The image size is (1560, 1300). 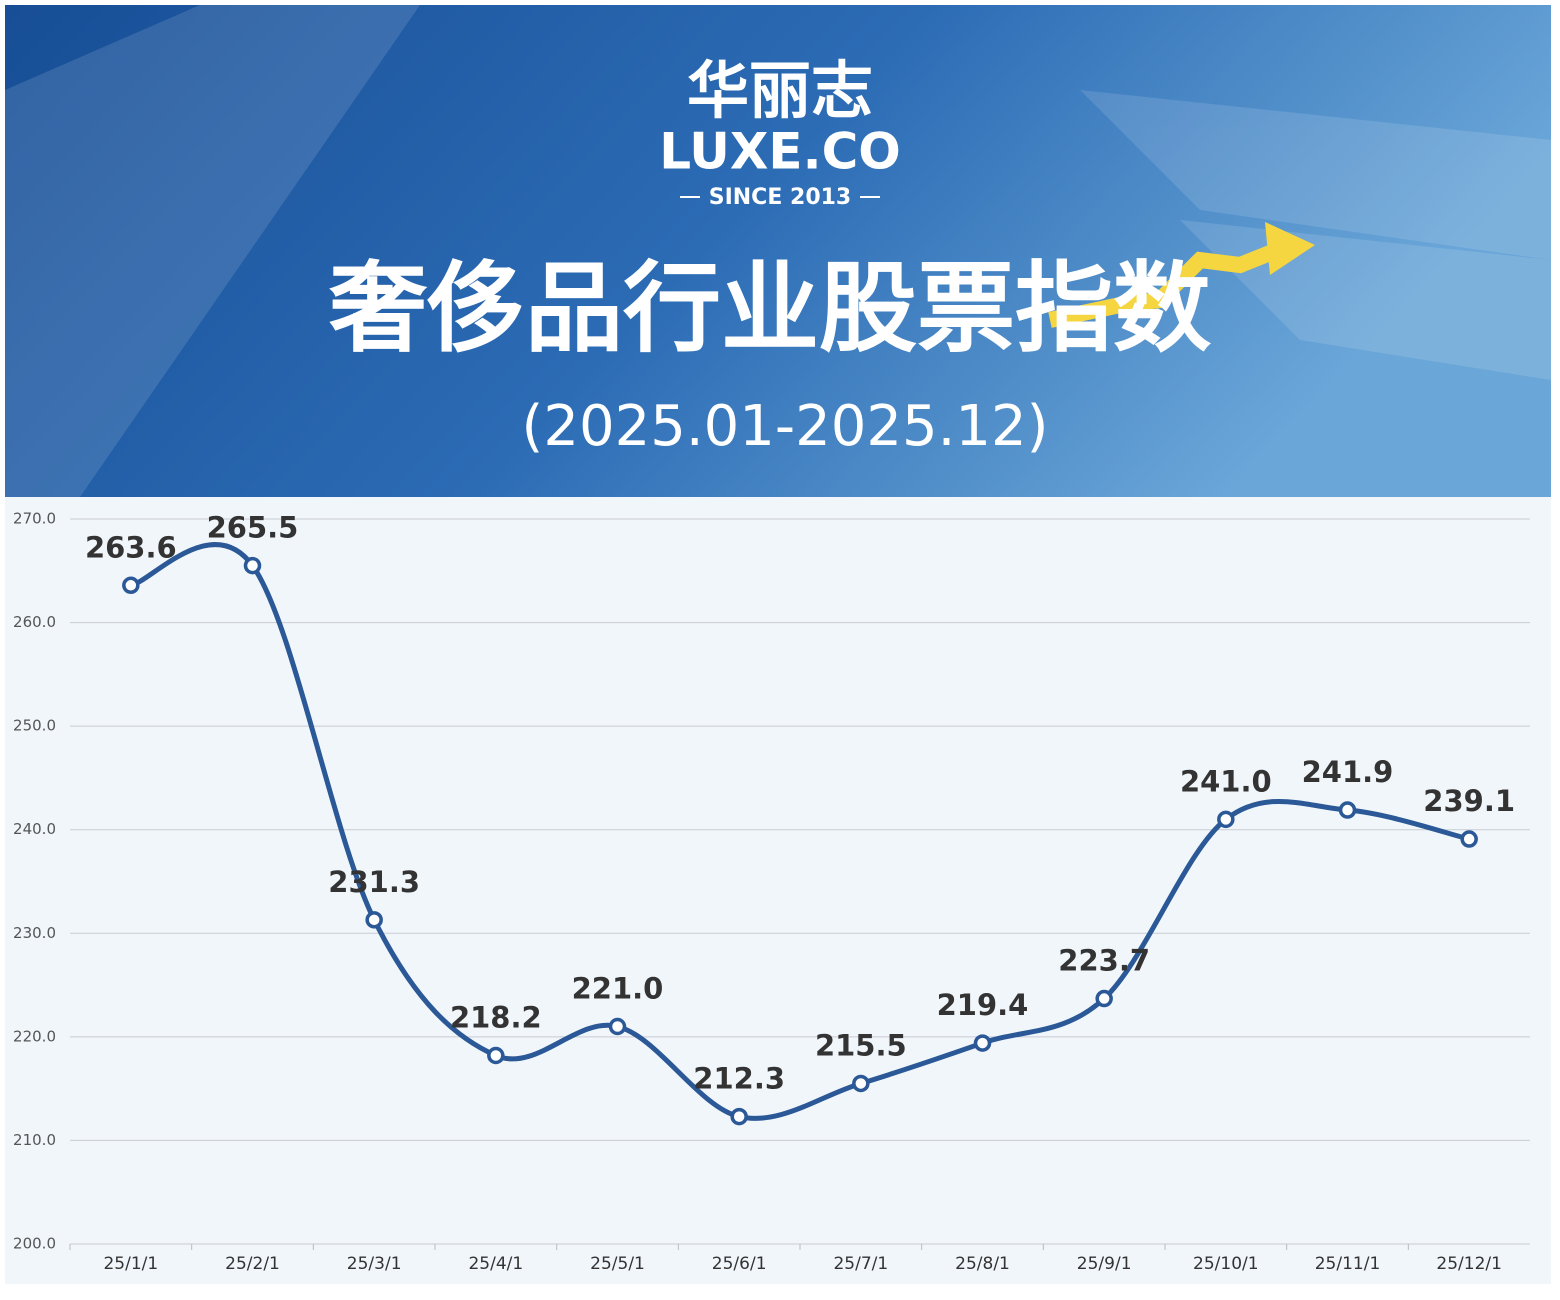 What do you see at coordinates (496, 1018) in the screenshot?
I see `data-label: 218.2` at bounding box center [496, 1018].